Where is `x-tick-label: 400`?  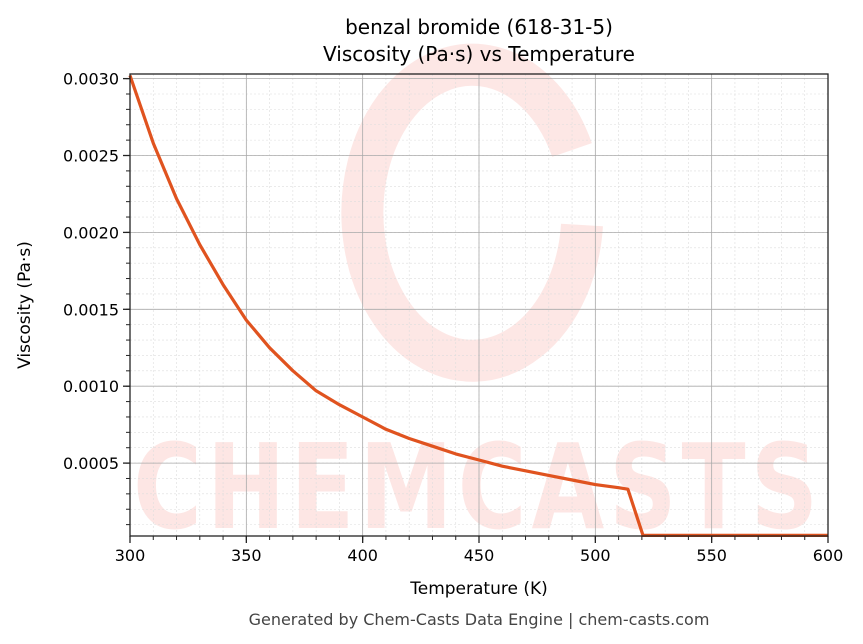 x-tick-label: 400 is located at coordinates (362, 555).